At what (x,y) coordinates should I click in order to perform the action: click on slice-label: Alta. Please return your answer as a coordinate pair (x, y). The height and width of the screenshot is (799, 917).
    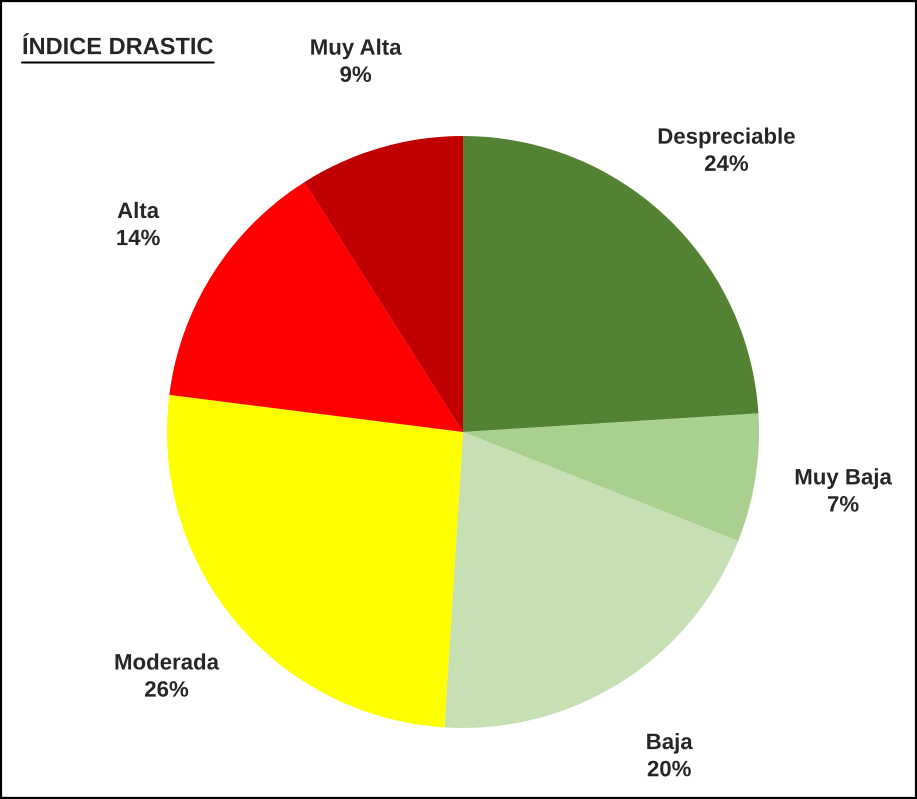
    Looking at the image, I should click on (139, 210).